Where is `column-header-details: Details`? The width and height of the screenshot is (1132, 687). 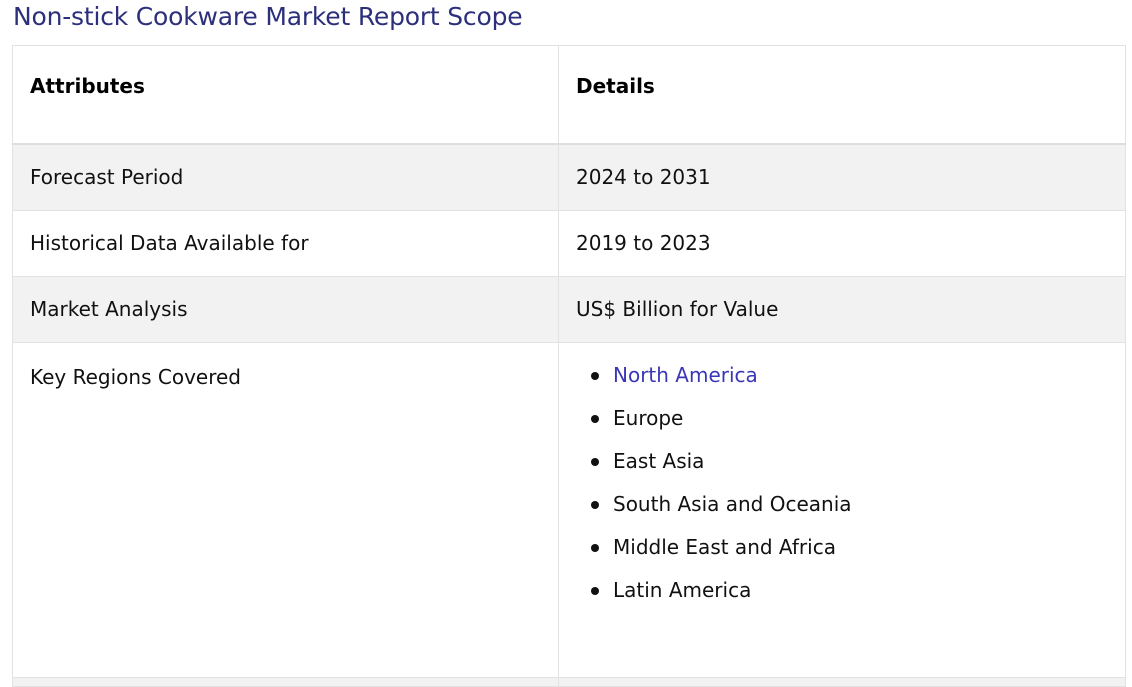 column-header-details: Details is located at coordinates (842, 95).